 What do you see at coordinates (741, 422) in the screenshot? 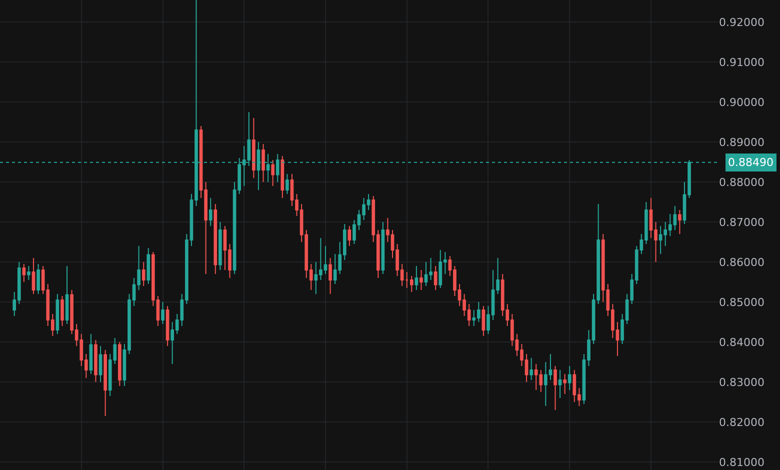
I see `y-tick-label: 0.82000` at bounding box center [741, 422].